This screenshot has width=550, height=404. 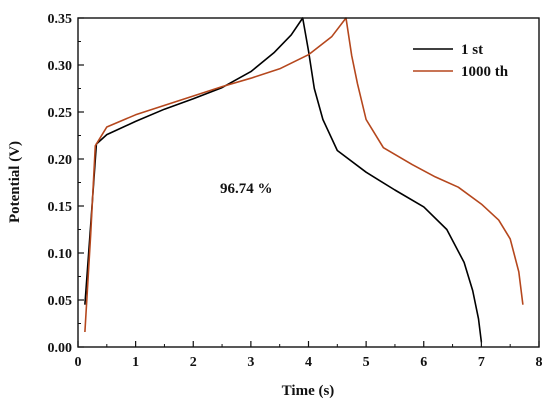 I want to click on x-axis-title: Time (s), so click(x=308, y=391).